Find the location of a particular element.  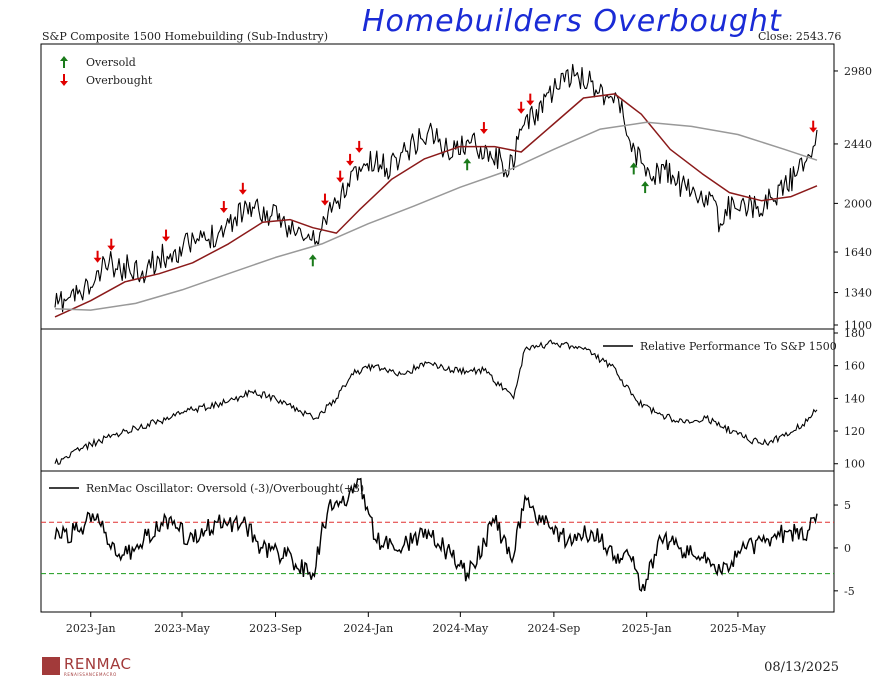

y-tick-label: 1100 is located at coordinates (858, 325).